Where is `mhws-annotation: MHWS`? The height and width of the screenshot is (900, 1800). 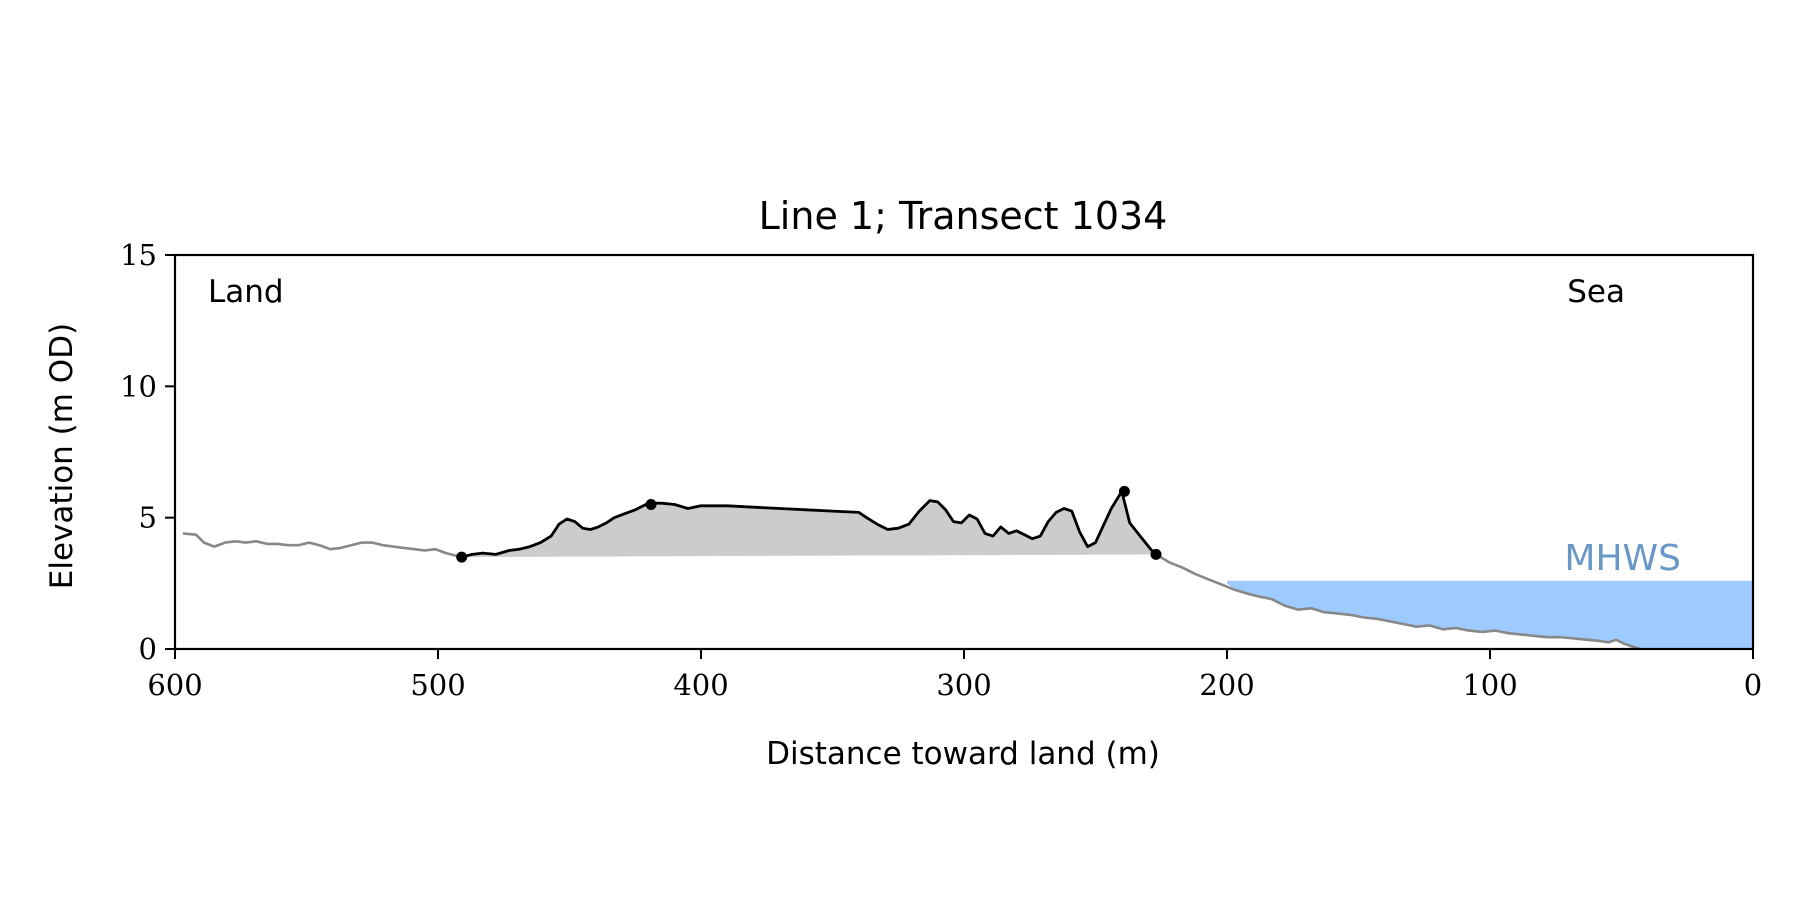 mhws-annotation: MHWS is located at coordinates (1622, 558).